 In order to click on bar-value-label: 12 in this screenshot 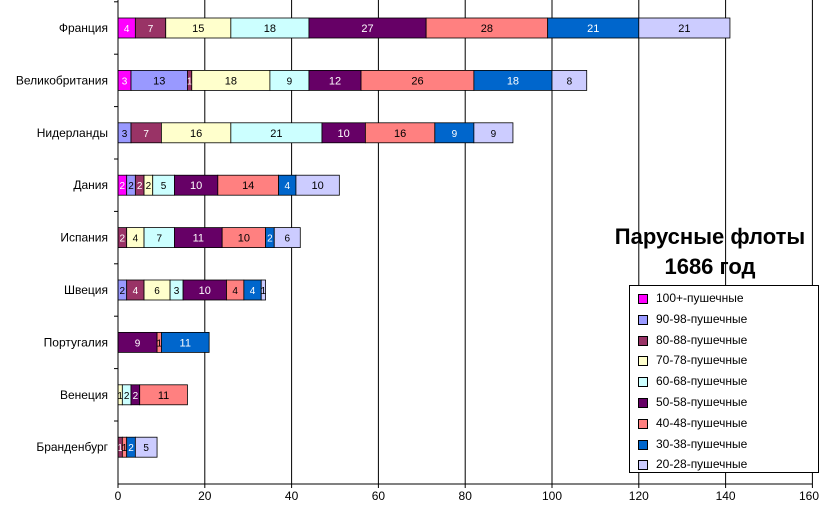, I will do `click(335, 81)`.